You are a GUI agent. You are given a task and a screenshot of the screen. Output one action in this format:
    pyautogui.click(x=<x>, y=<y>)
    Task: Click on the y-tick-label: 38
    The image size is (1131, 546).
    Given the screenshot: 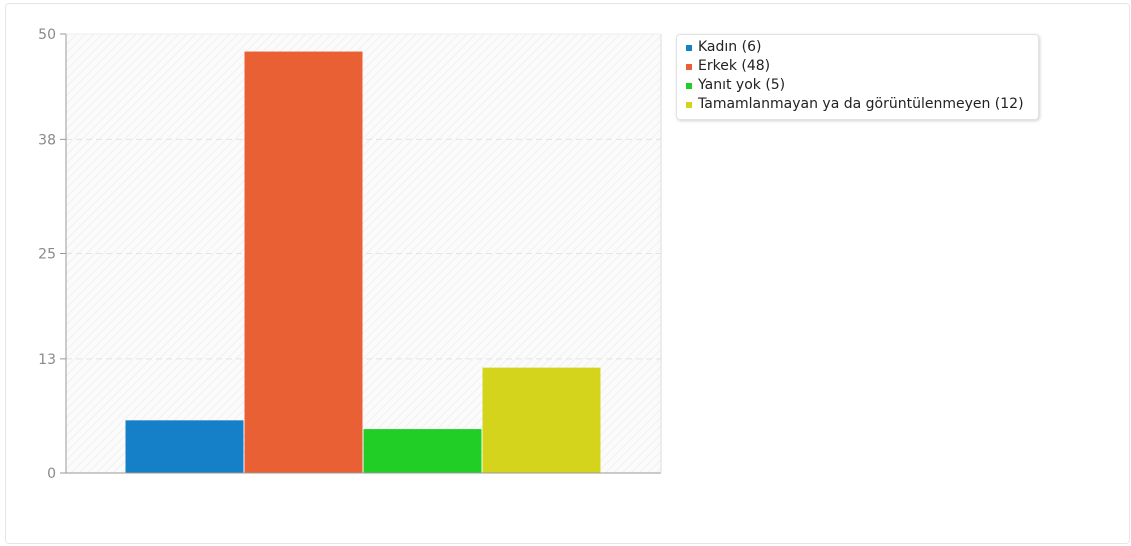 What is the action you would take?
    pyautogui.click(x=47, y=140)
    